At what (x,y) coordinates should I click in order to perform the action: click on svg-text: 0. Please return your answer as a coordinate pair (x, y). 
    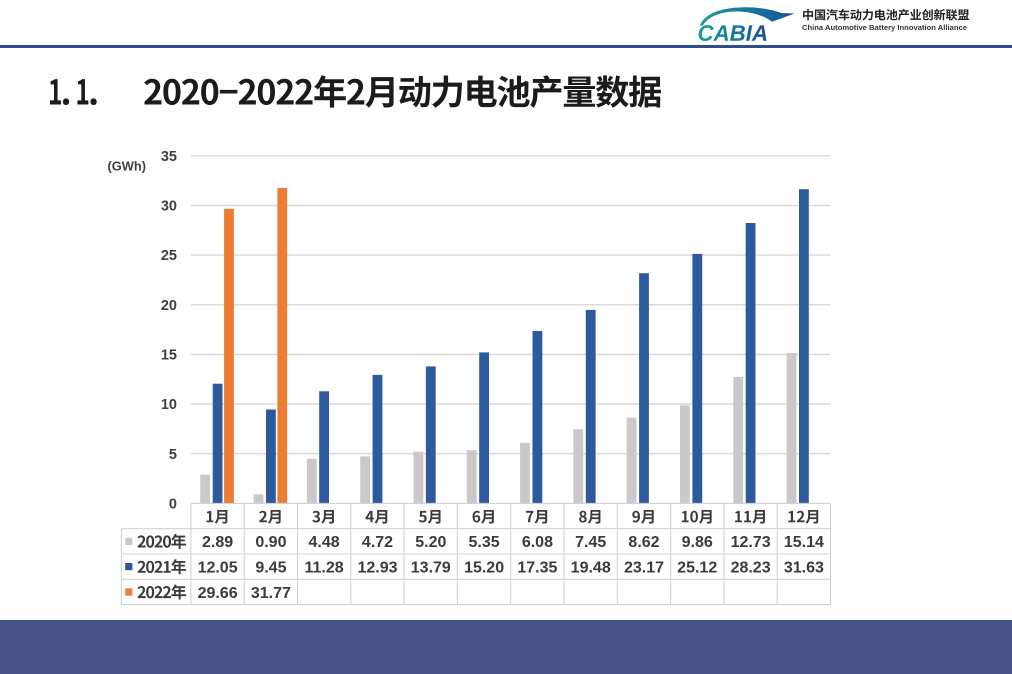
    Looking at the image, I should click on (173, 504).